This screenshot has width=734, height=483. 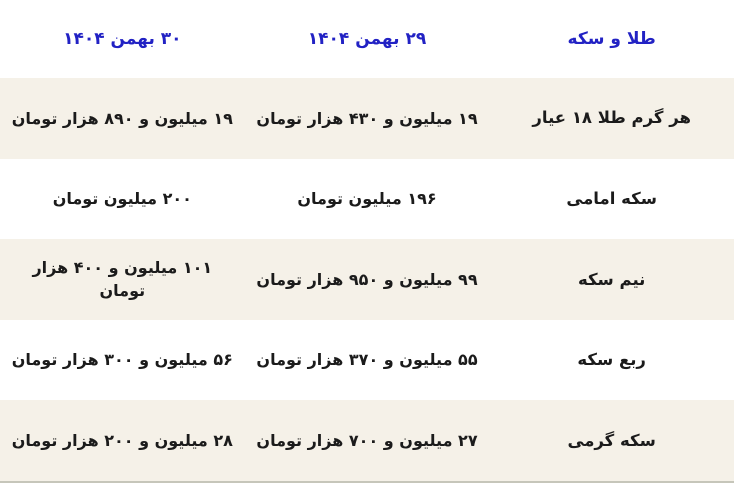 I want to click on column-header-day-30-bahman: ۳۰ بهمن ۱۴۰۴, so click(x=122, y=38).